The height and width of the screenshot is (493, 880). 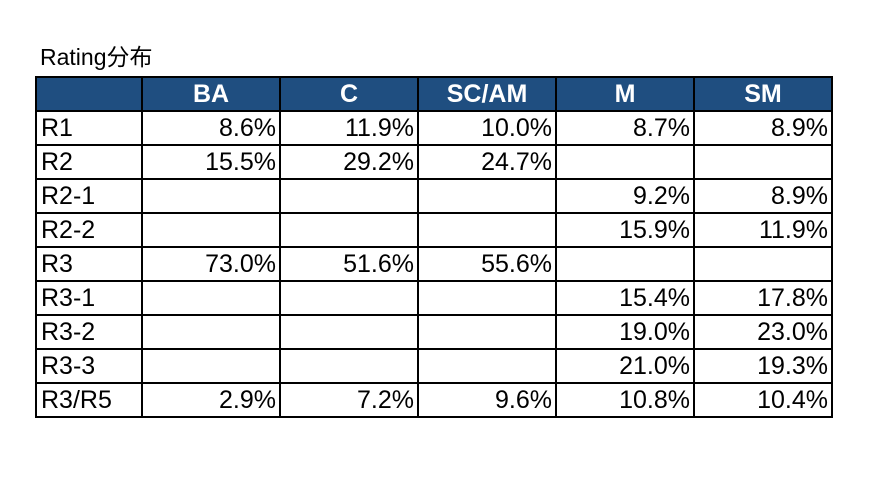 I want to click on table-cell: 7.2%, so click(x=349, y=400).